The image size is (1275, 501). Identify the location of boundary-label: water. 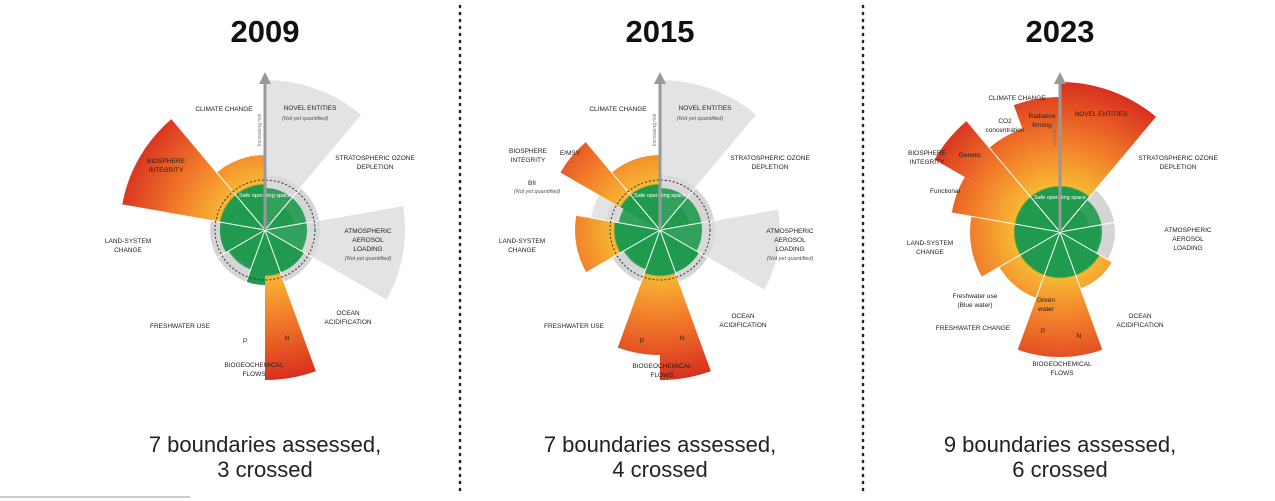
(1046, 309).